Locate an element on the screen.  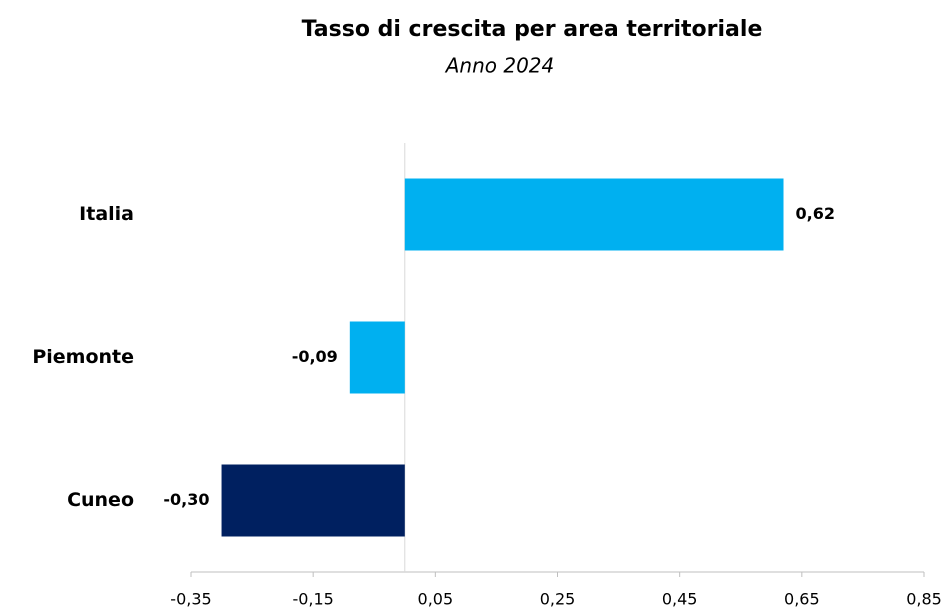
x-tick-label: 0,05 is located at coordinates (436, 598).